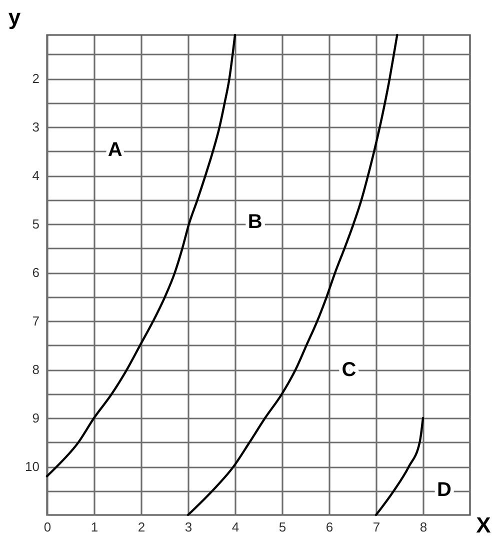  Describe the element at coordinates (36, 127) in the screenshot. I see `y-tick-label: 3` at that location.